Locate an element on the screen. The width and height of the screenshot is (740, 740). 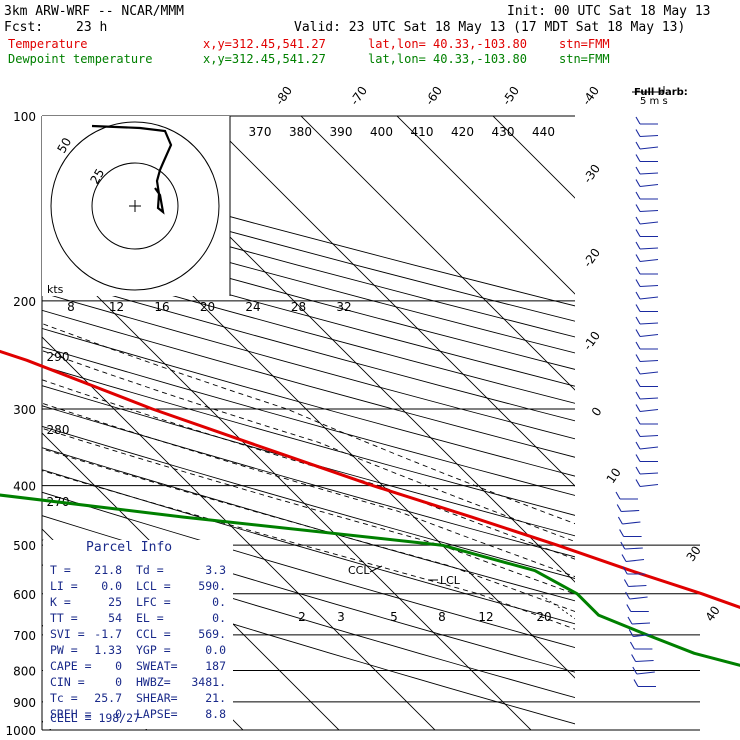
isotherm-label: -50 is located at coordinates (510, 96).